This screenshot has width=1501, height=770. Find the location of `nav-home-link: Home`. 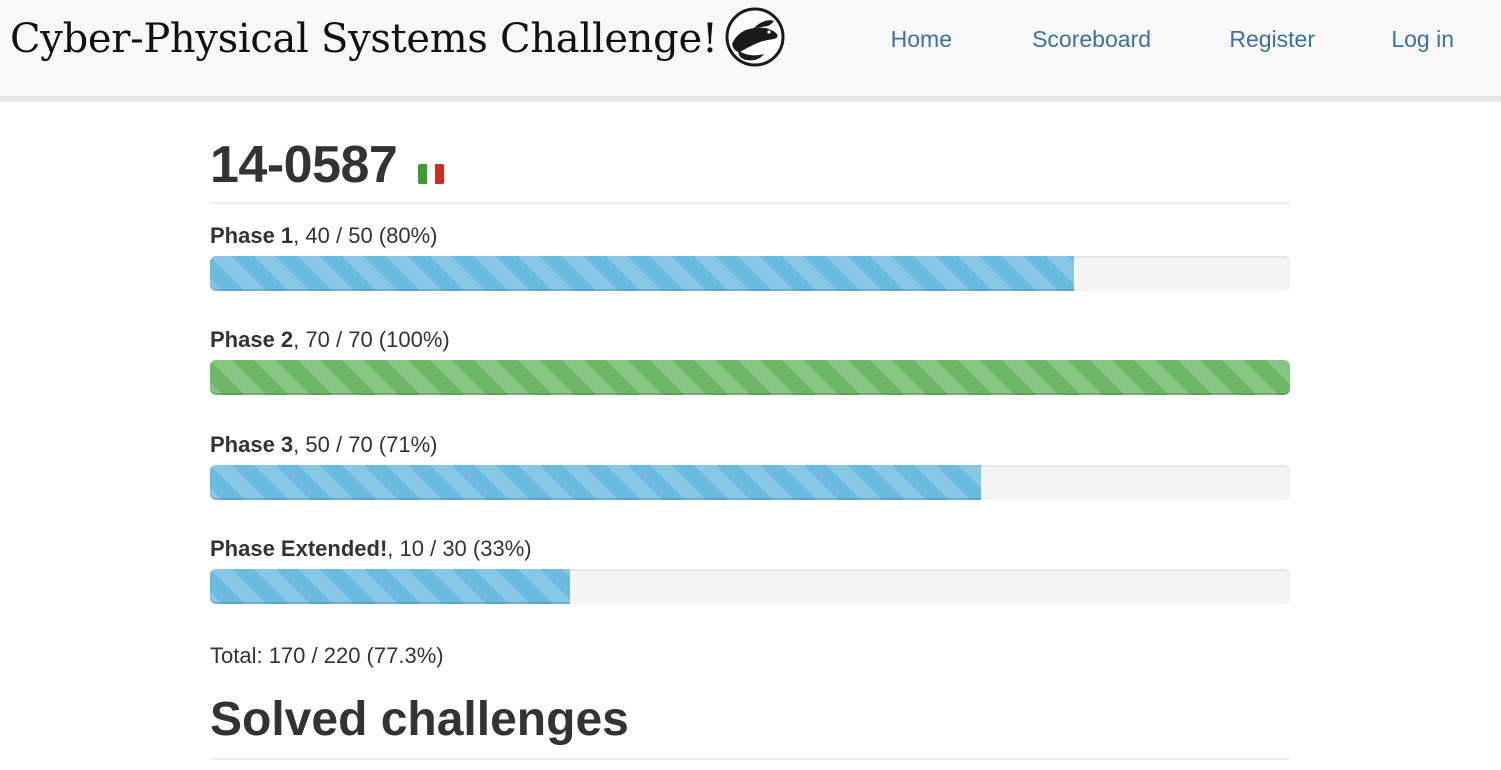

nav-home-link: Home is located at coordinates (921, 39).